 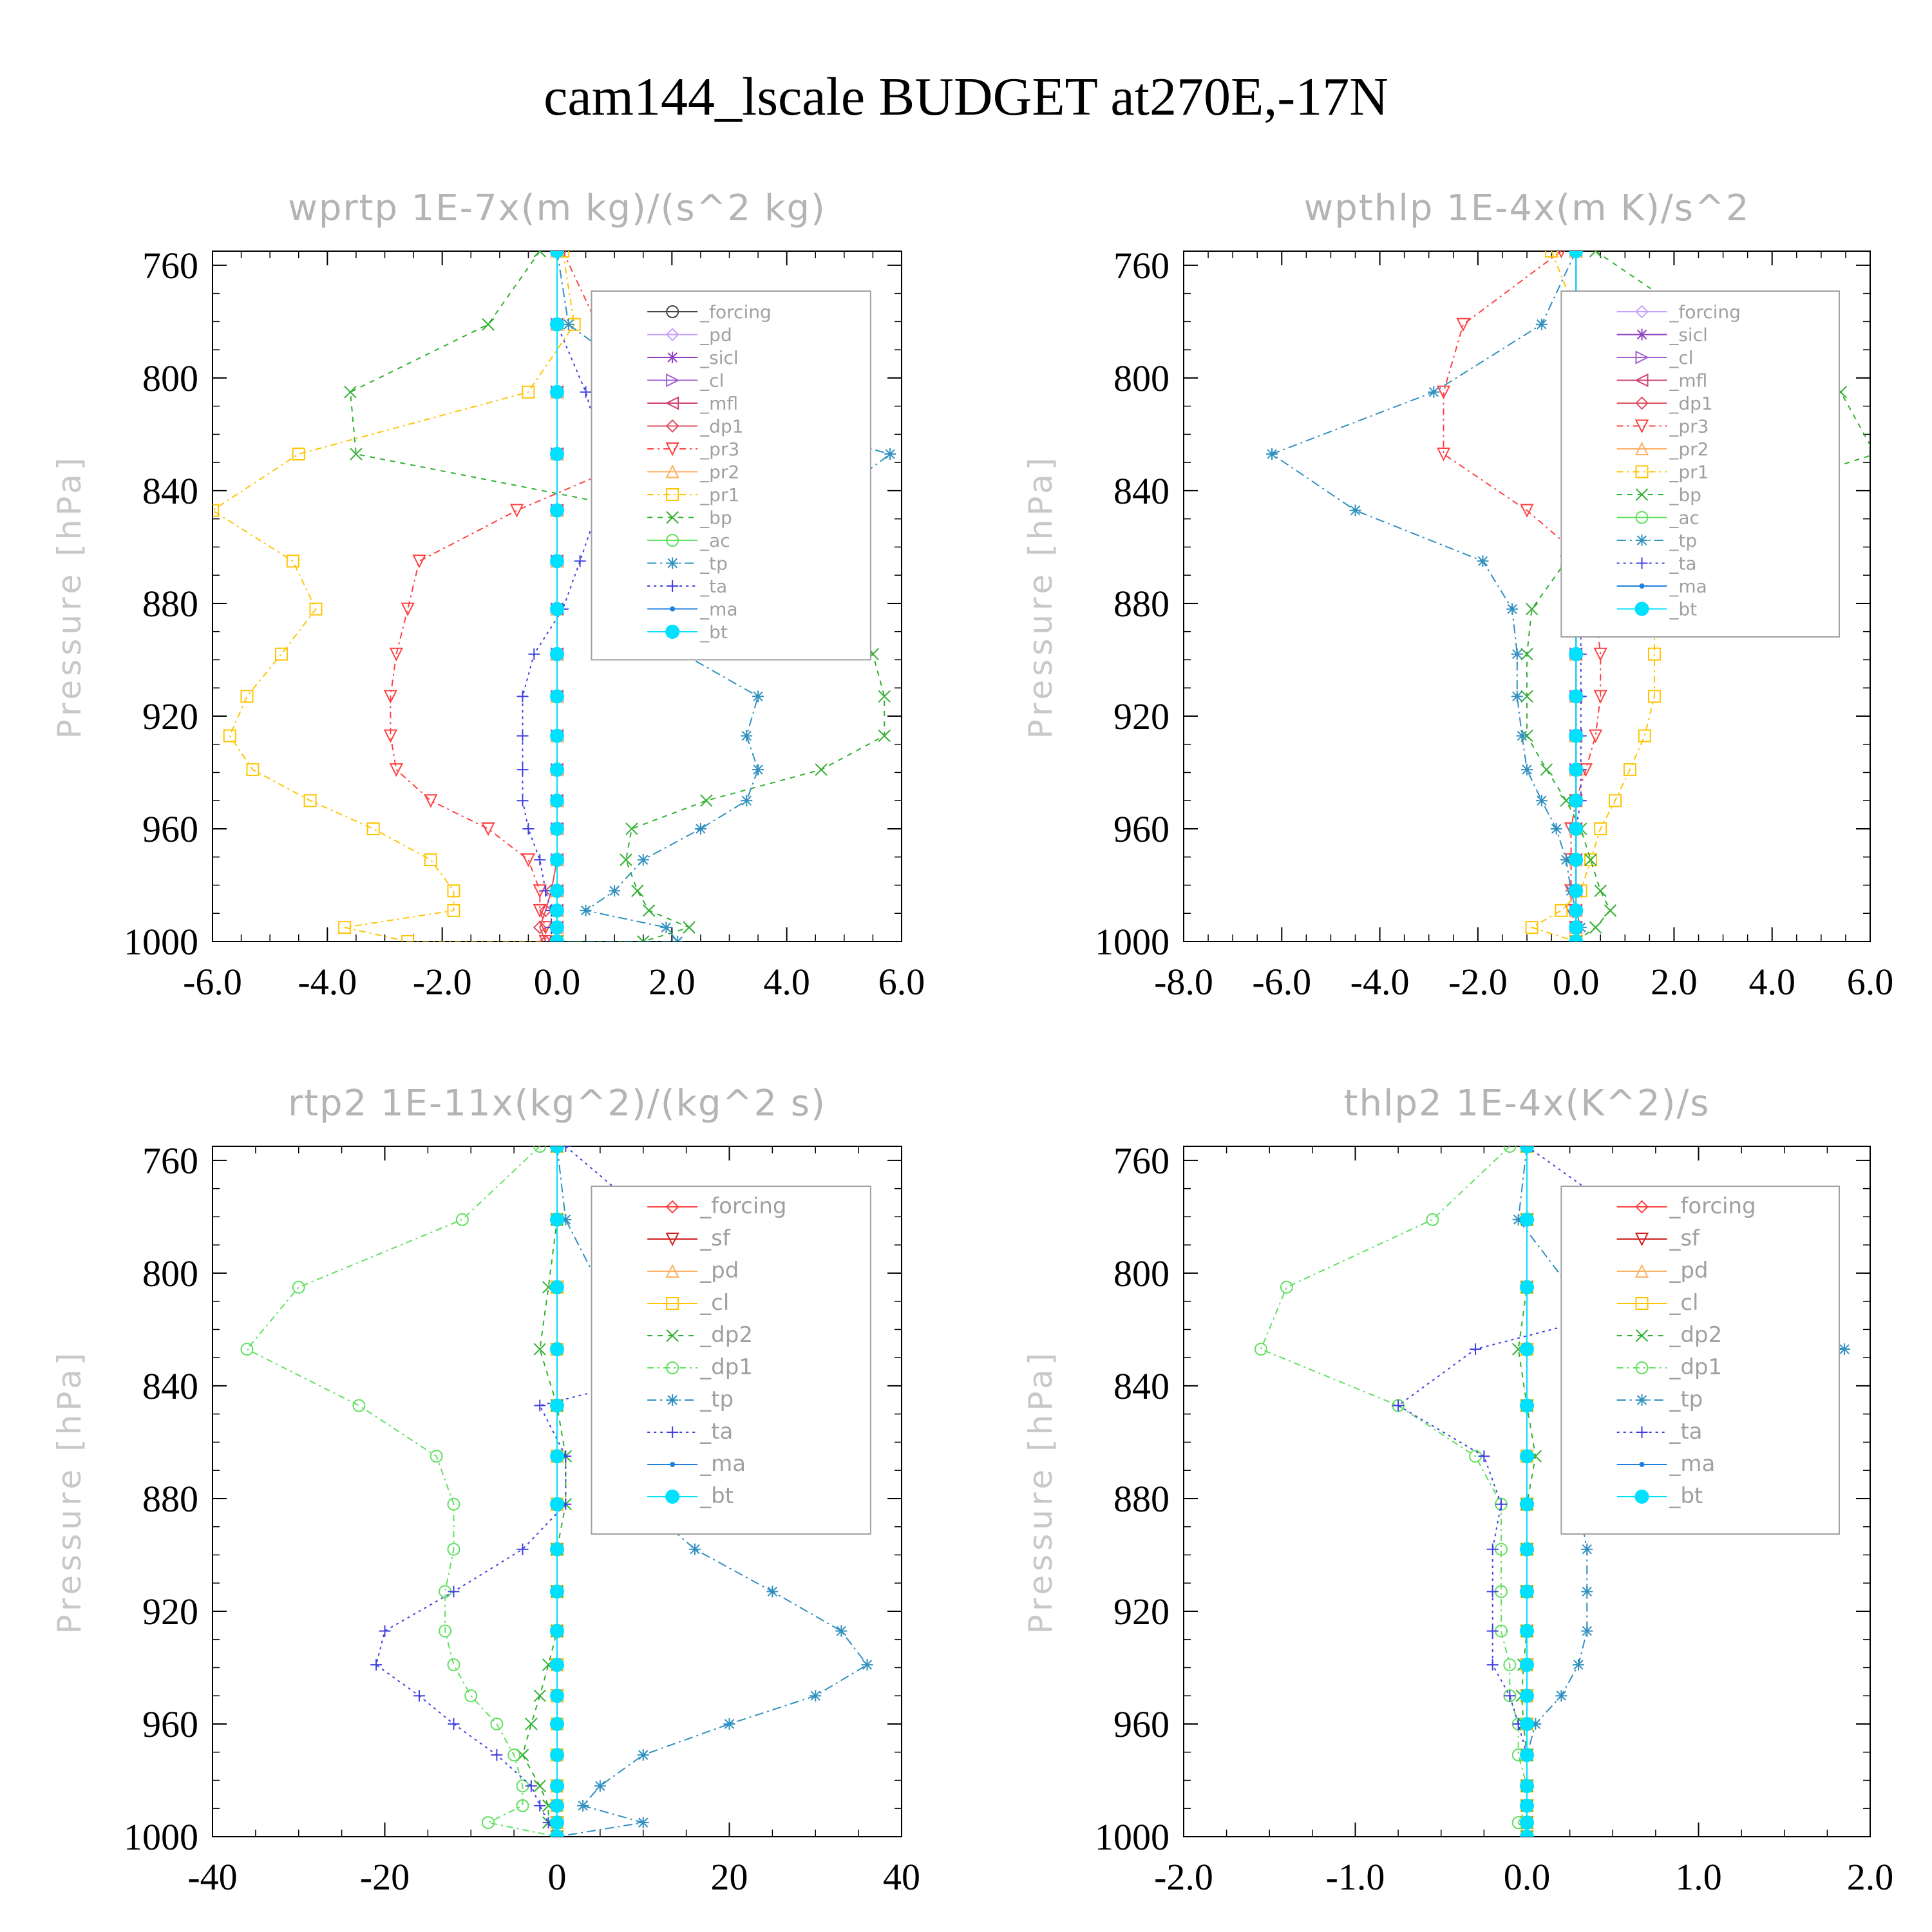 What do you see at coordinates (689, 518) in the screenshot?
I see `legend-entry: _bp` at bounding box center [689, 518].